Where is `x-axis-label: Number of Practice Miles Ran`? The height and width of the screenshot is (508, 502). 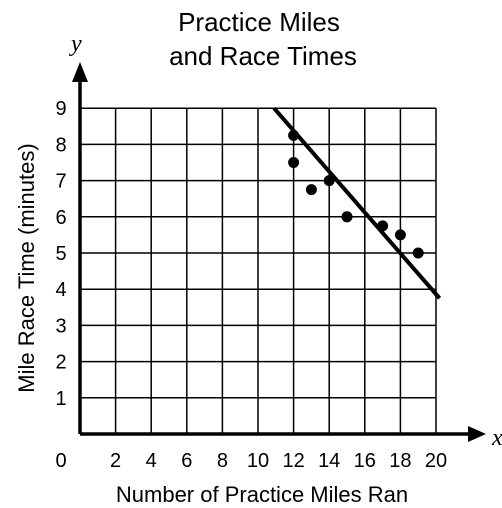 x-axis-label: Number of Practice Miles Ran is located at coordinates (262, 494).